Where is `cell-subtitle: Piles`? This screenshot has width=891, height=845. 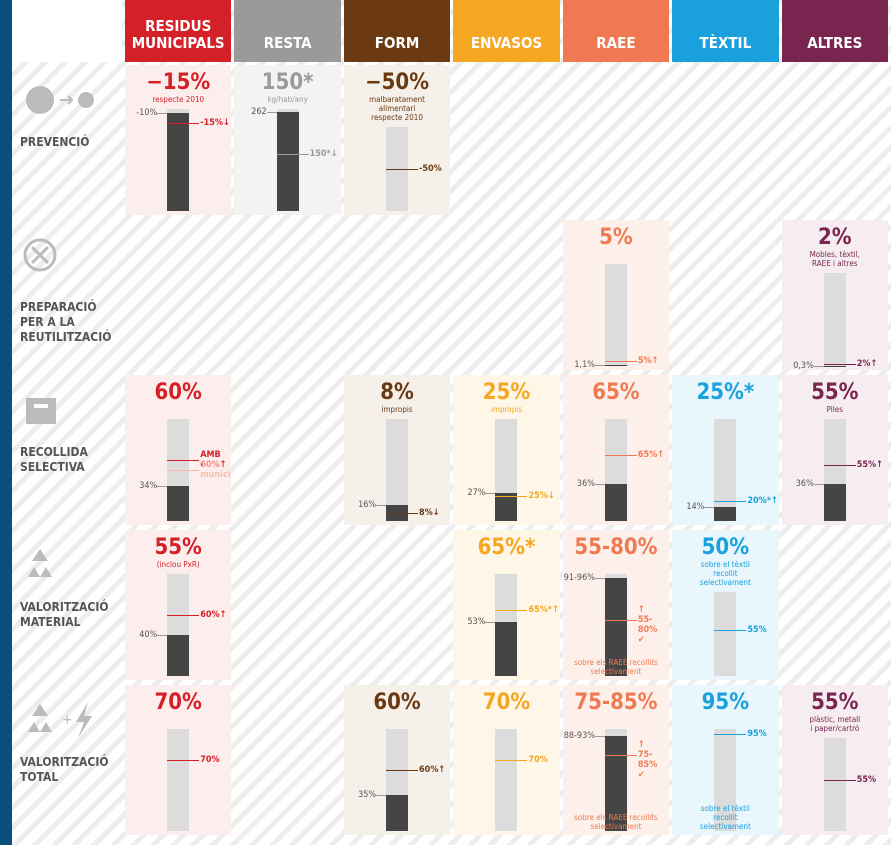
cell-subtitle: Piles is located at coordinates (834, 409).